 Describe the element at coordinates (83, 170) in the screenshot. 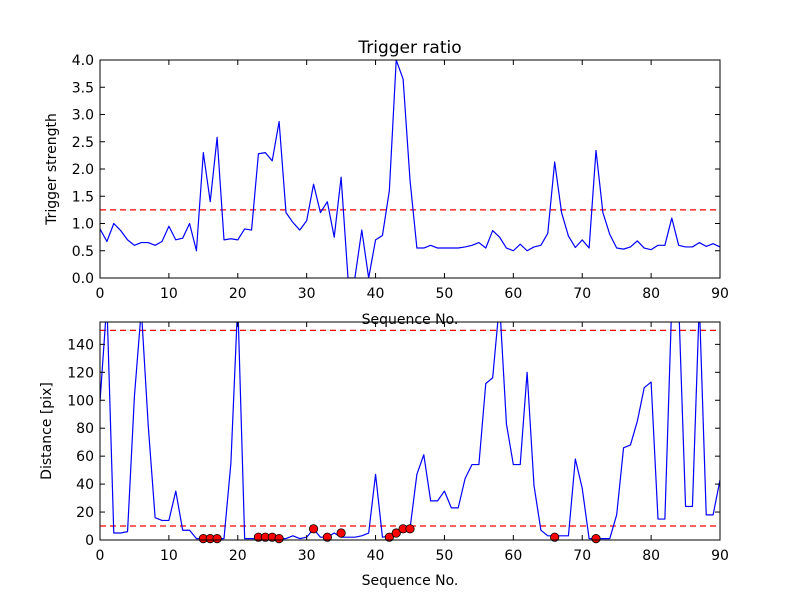

I see `trigger-ytick-label: 2.0` at that location.